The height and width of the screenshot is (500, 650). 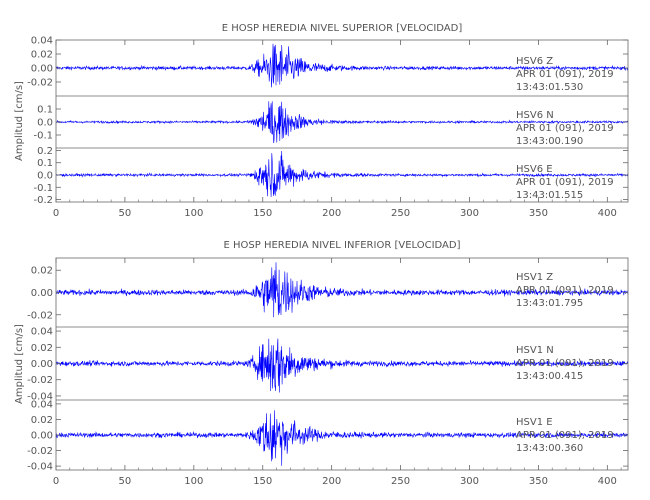 I want to click on trace-annotation-line: 13:43:00.190, so click(x=549, y=141).